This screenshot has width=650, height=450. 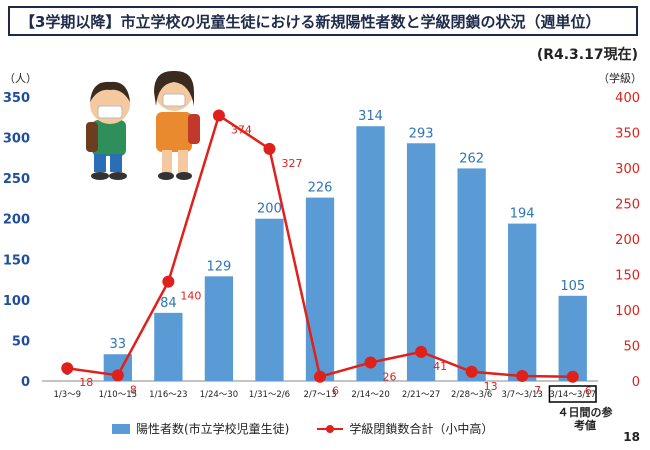 I want to click on right-axis-tick-label: 250, so click(x=627, y=205).